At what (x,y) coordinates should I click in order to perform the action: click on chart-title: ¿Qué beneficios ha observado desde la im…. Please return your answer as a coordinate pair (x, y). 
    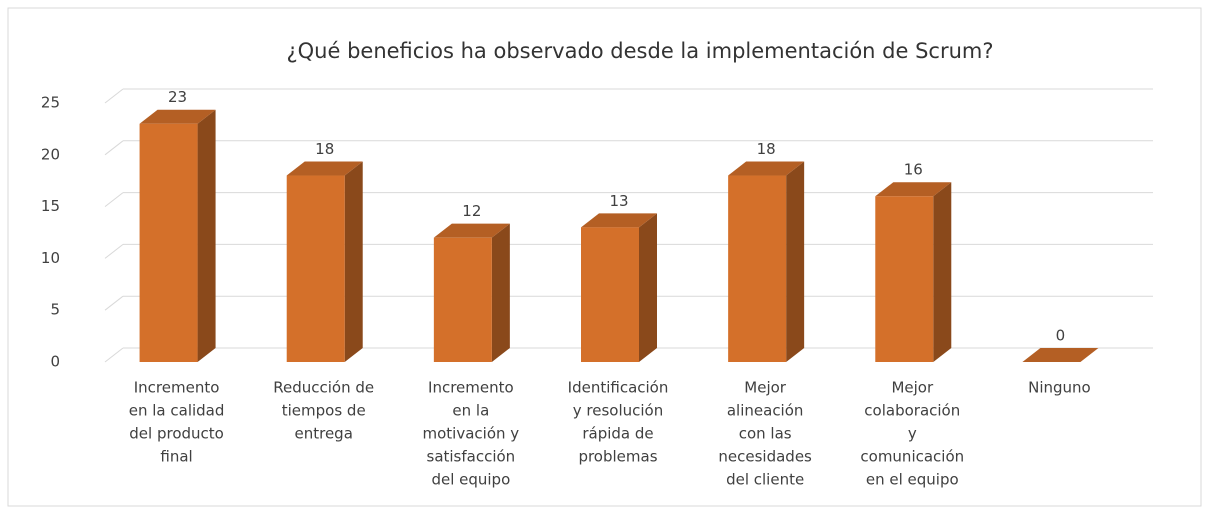
    Looking at the image, I should click on (639, 51).